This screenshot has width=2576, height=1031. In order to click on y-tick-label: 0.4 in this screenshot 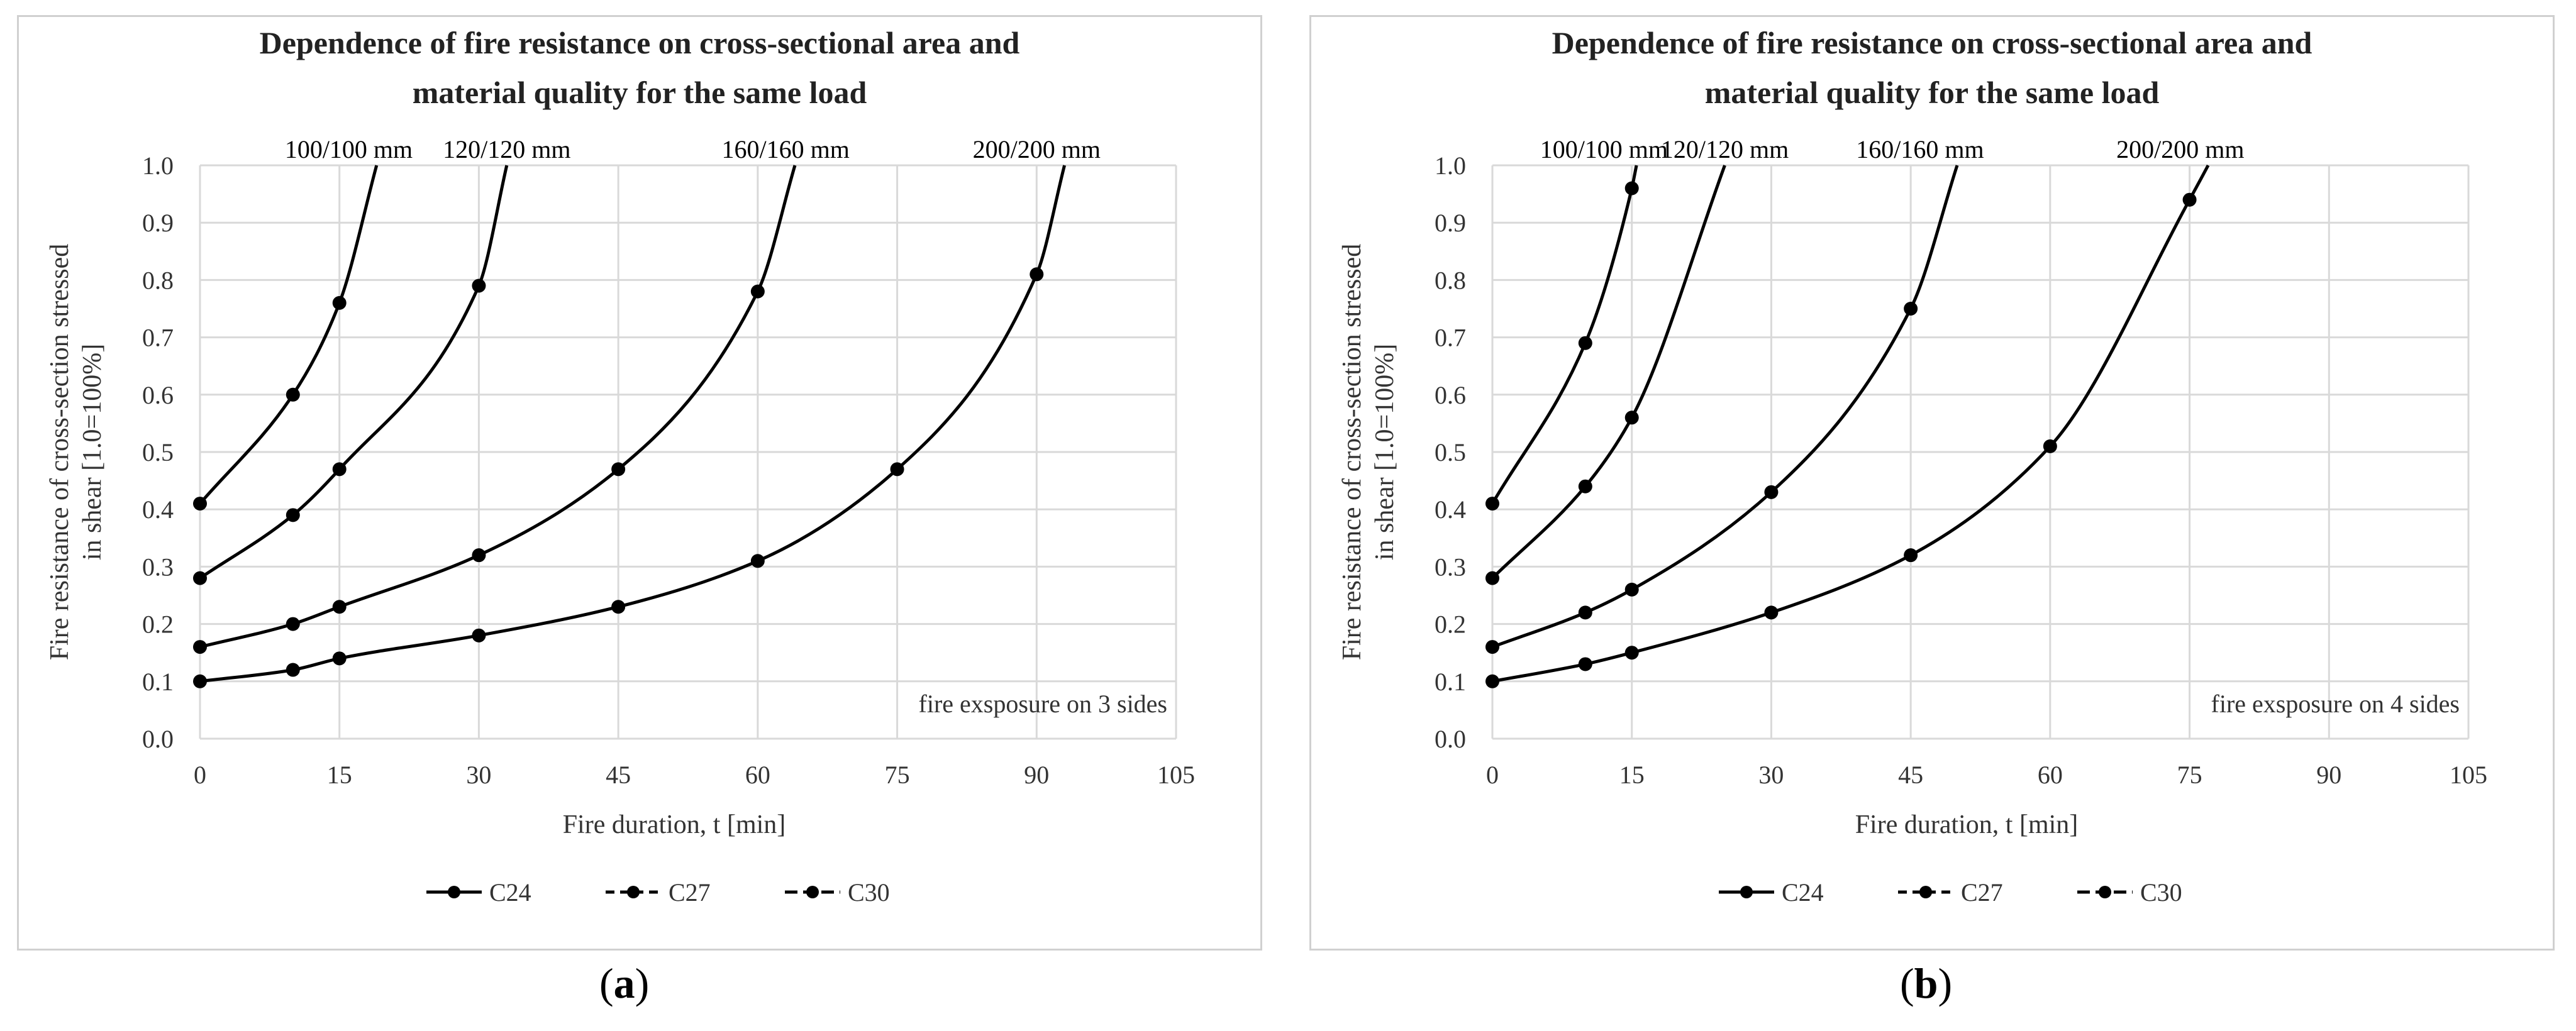, I will do `click(1450, 509)`.